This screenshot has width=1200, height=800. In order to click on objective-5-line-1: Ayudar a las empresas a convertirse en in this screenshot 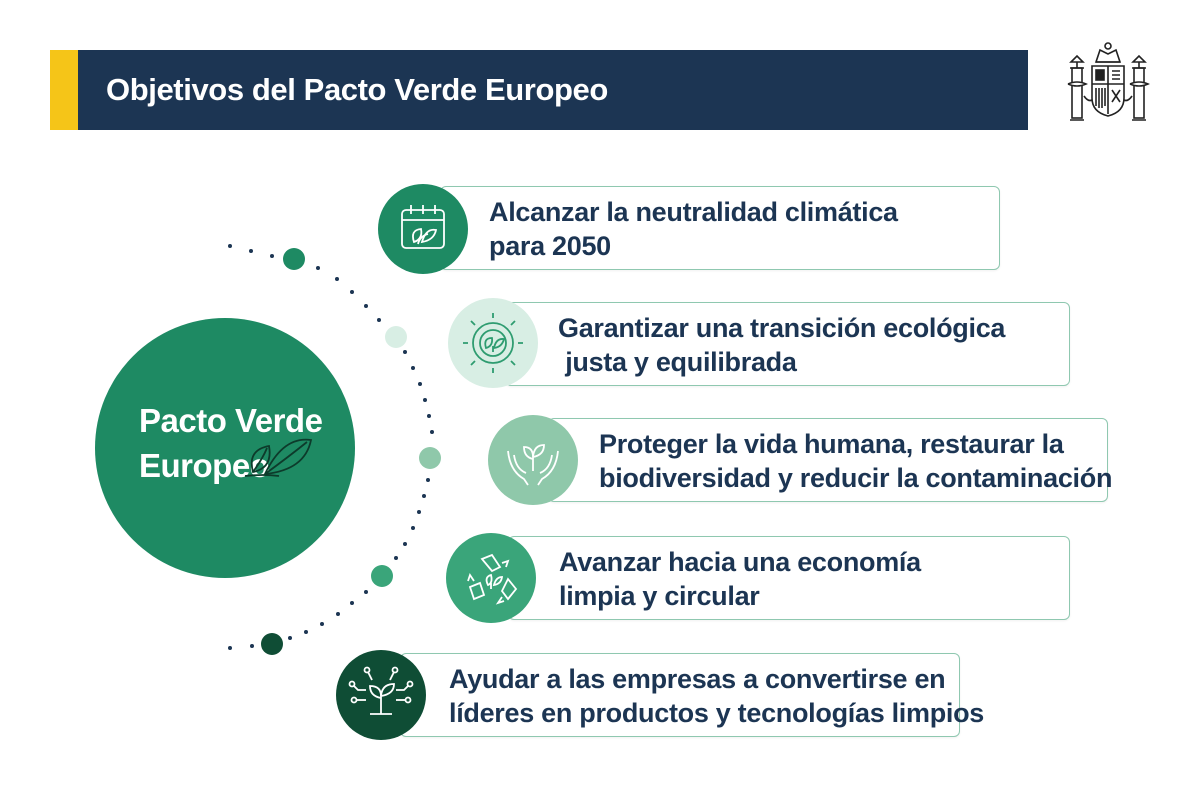, I will do `click(697, 679)`.